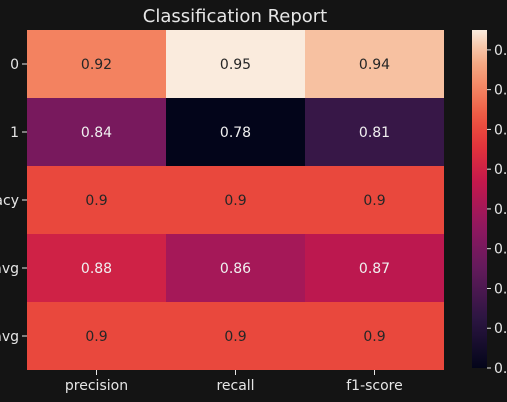 This screenshot has height=402, width=507. I want to click on colorbar-tick-label: 0.78, so click(500, 369).